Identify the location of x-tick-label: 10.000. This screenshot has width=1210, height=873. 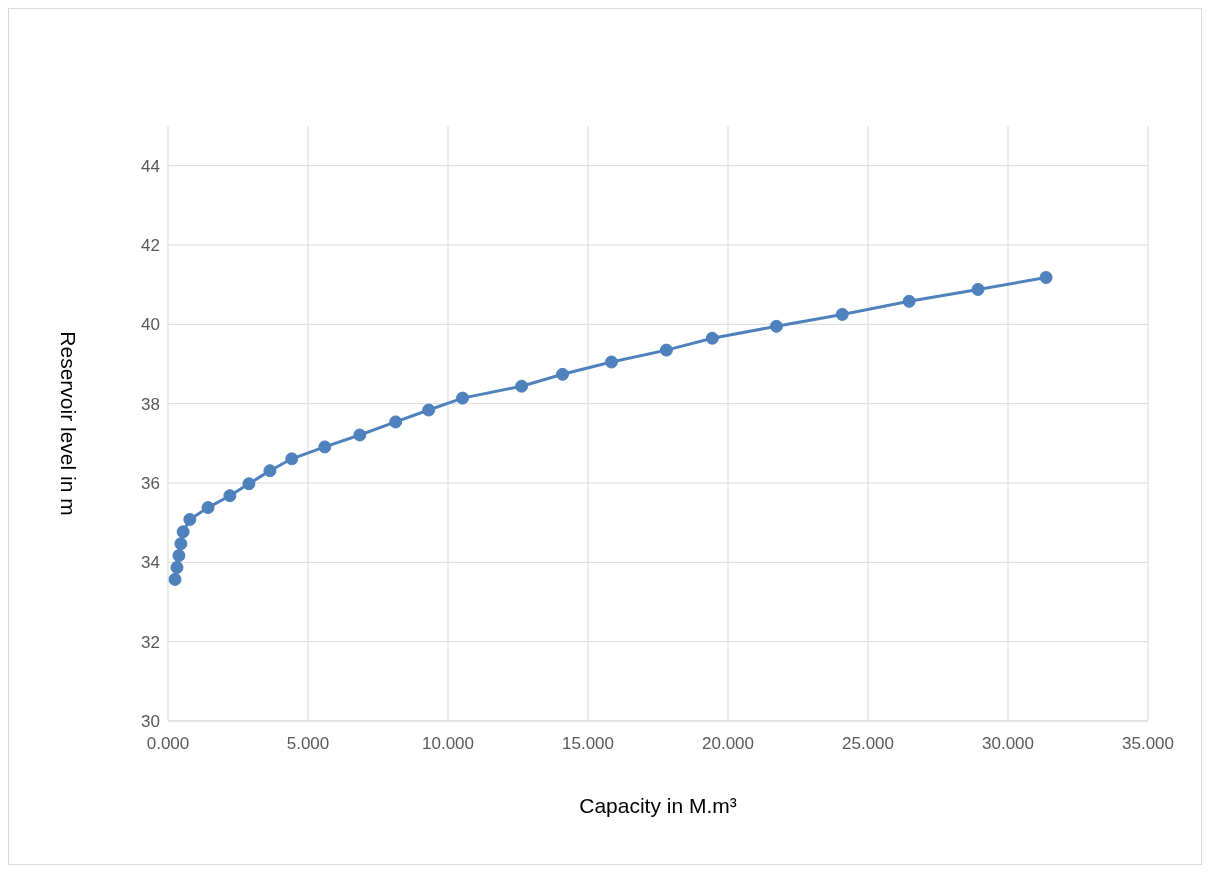
(448, 744).